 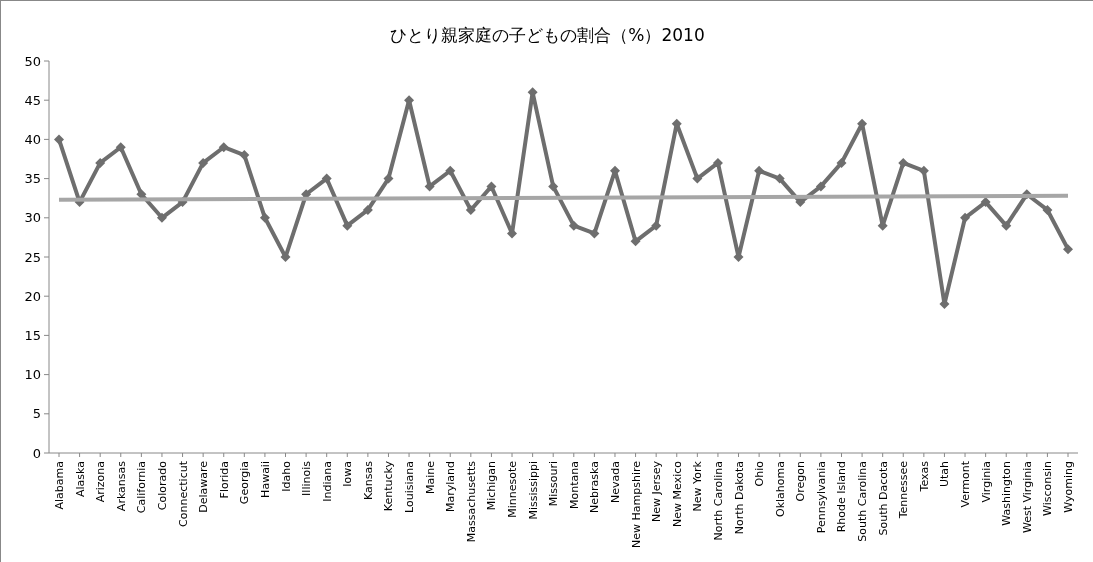 I want to click on y-tick-label: 0, so click(x=36, y=453).